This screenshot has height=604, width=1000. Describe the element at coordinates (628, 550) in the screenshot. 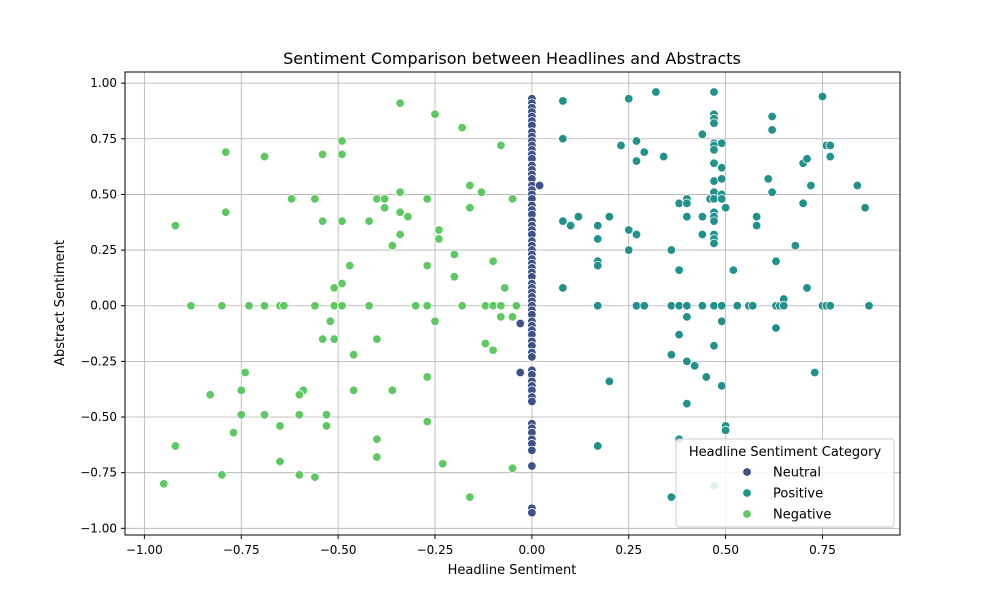

I see `x-tick-label: 0.25` at that location.